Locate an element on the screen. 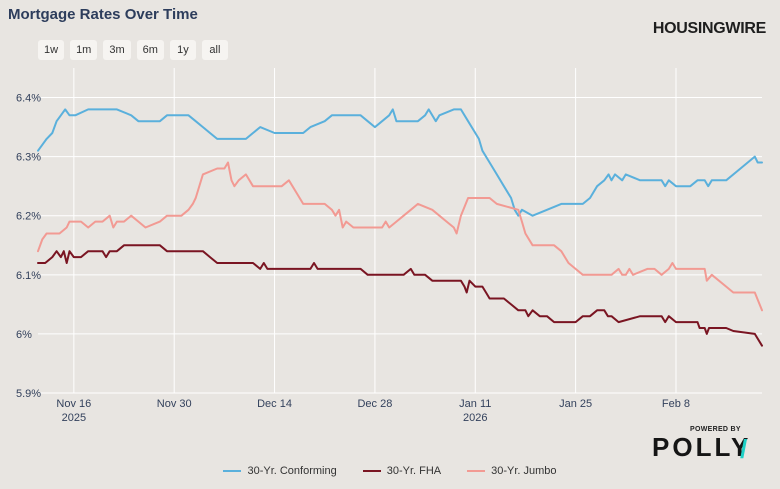  legend-item-conforming: 30-Yr. Conforming is located at coordinates (280, 471).